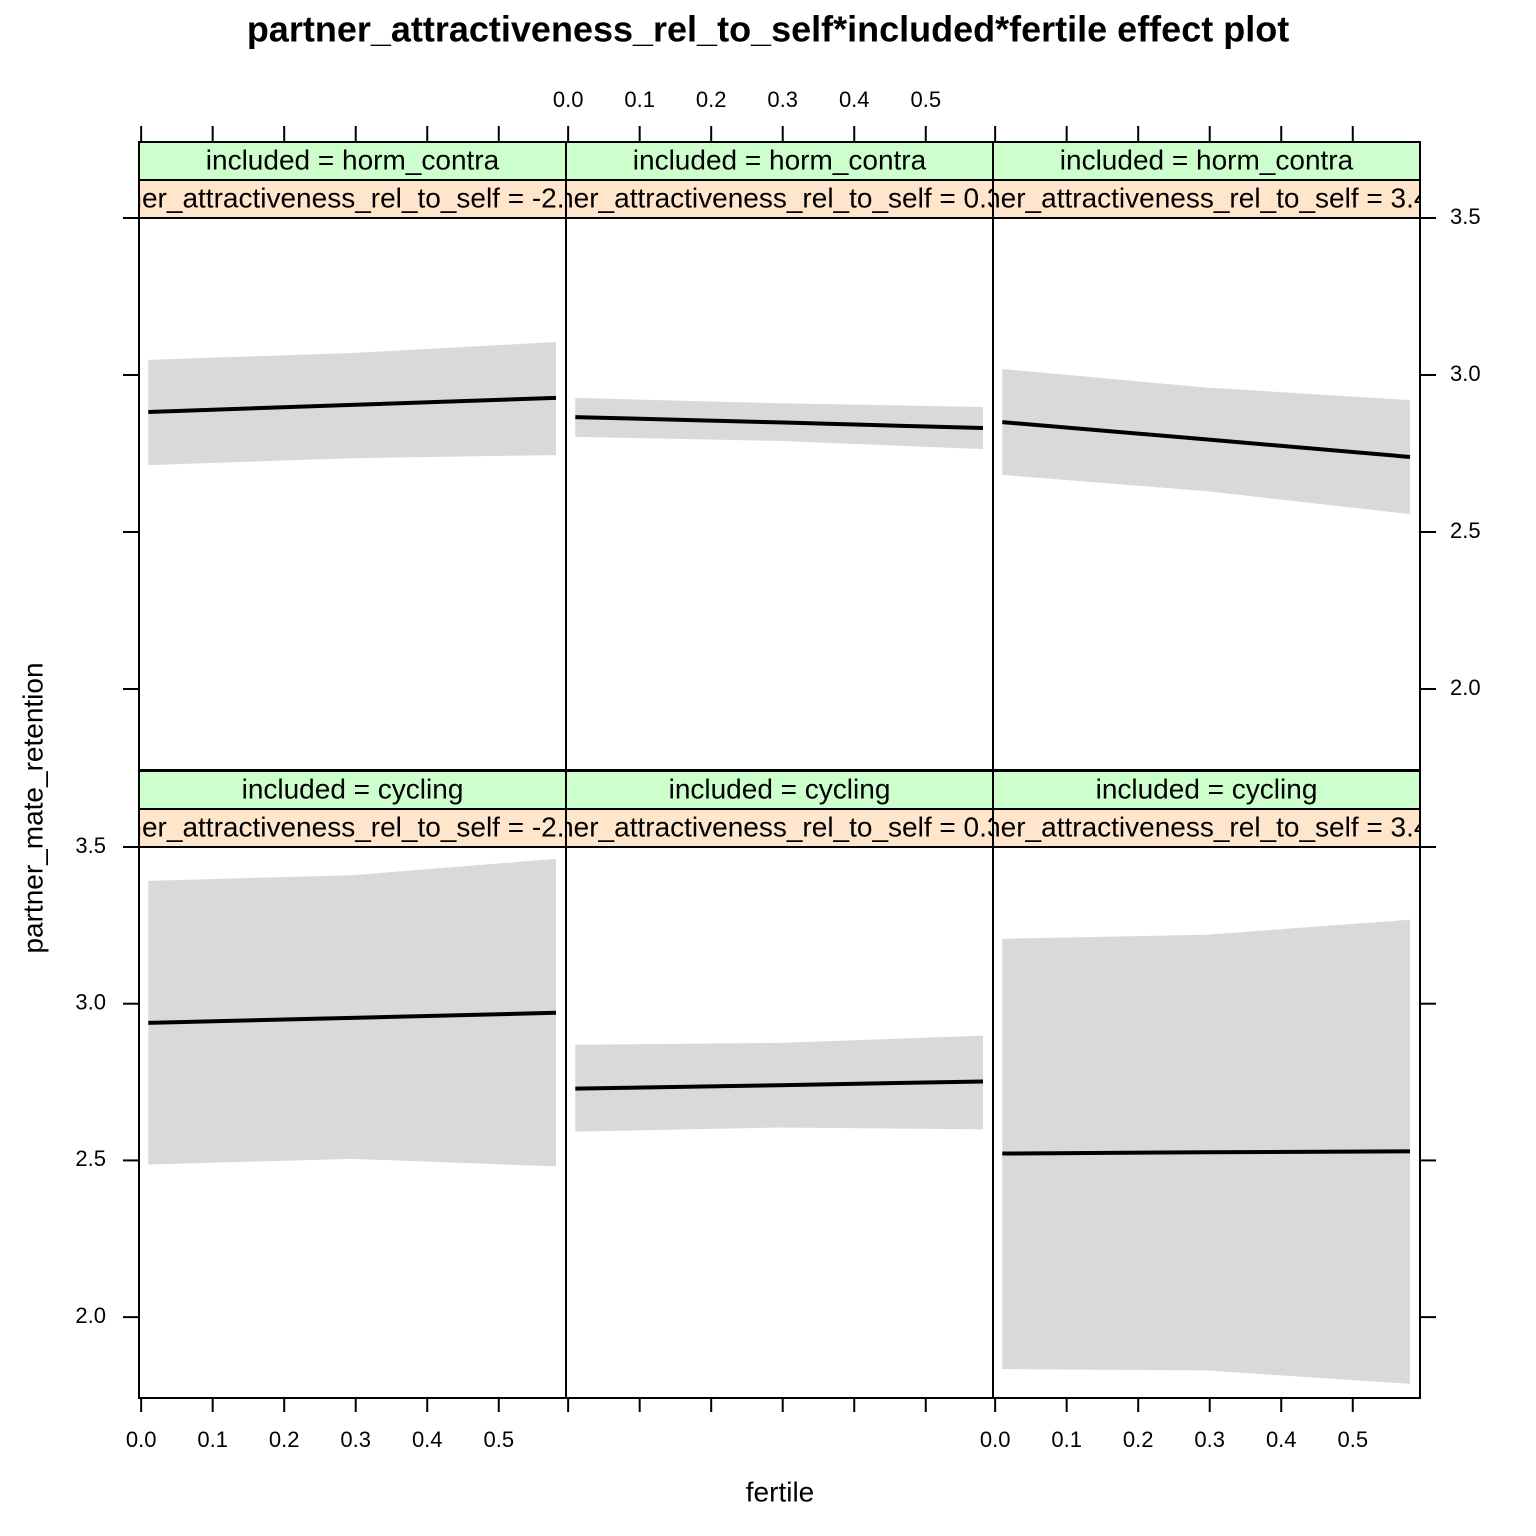 This screenshot has width=1536, height=1536. I want to click on x-axis-label: fertile, so click(780, 1491).